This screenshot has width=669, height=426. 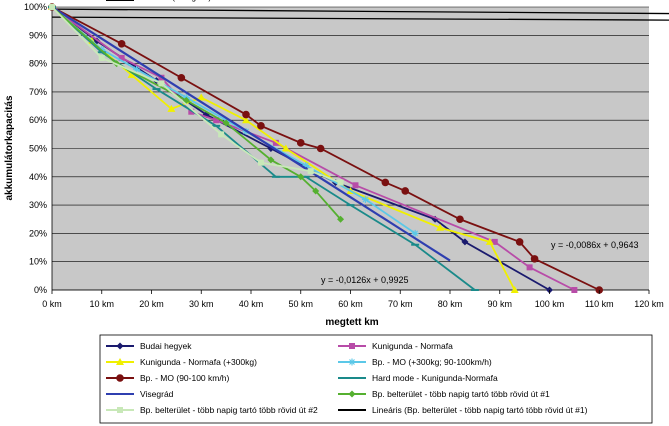 I want to click on x-tick-label: 110 km, so click(x=599, y=304).